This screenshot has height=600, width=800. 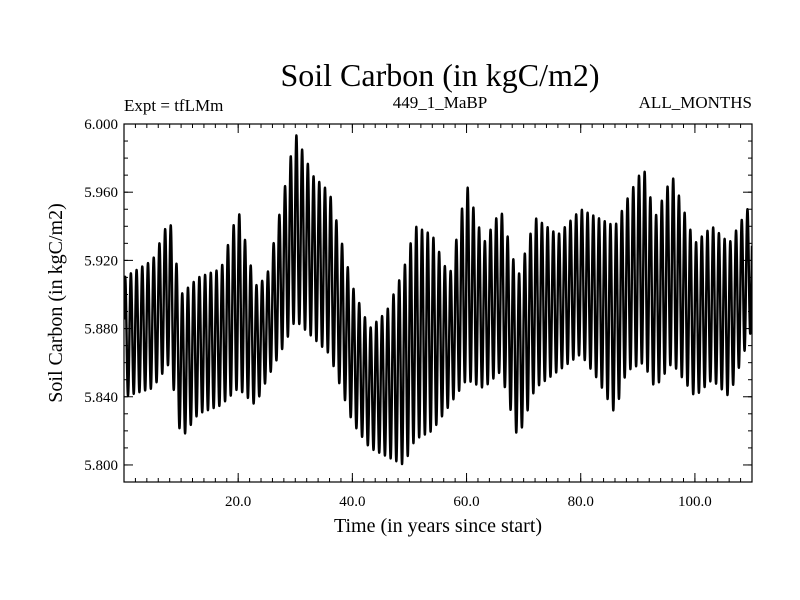 What do you see at coordinates (440, 102) in the screenshot?
I see `run-id-label: 449_1_MaBP` at bounding box center [440, 102].